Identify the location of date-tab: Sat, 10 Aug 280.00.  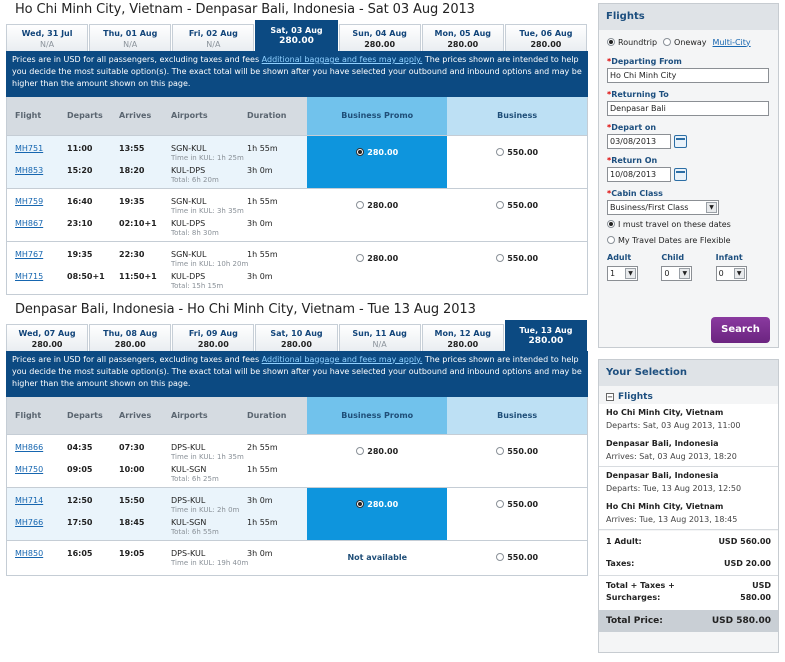
(296, 337).